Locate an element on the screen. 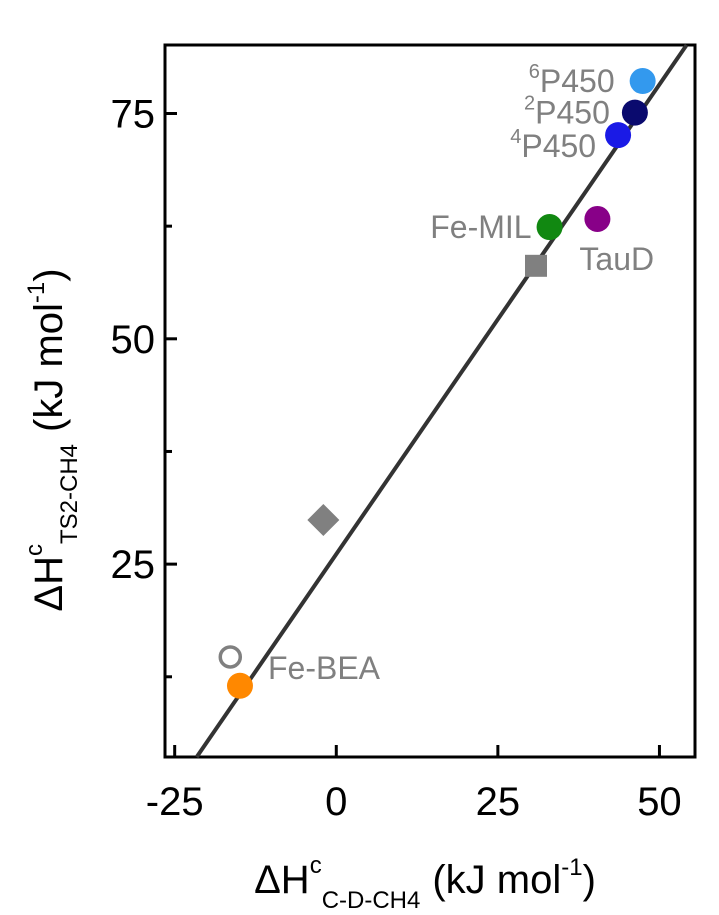  x-axis-title-units-close: ) is located at coordinates (589, 880).